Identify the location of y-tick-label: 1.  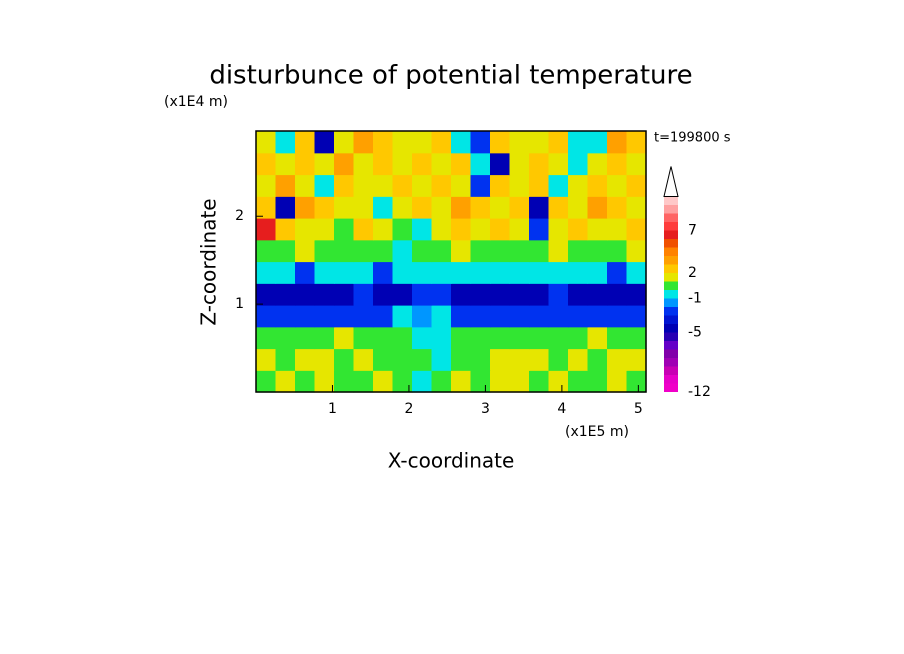
(239, 304).